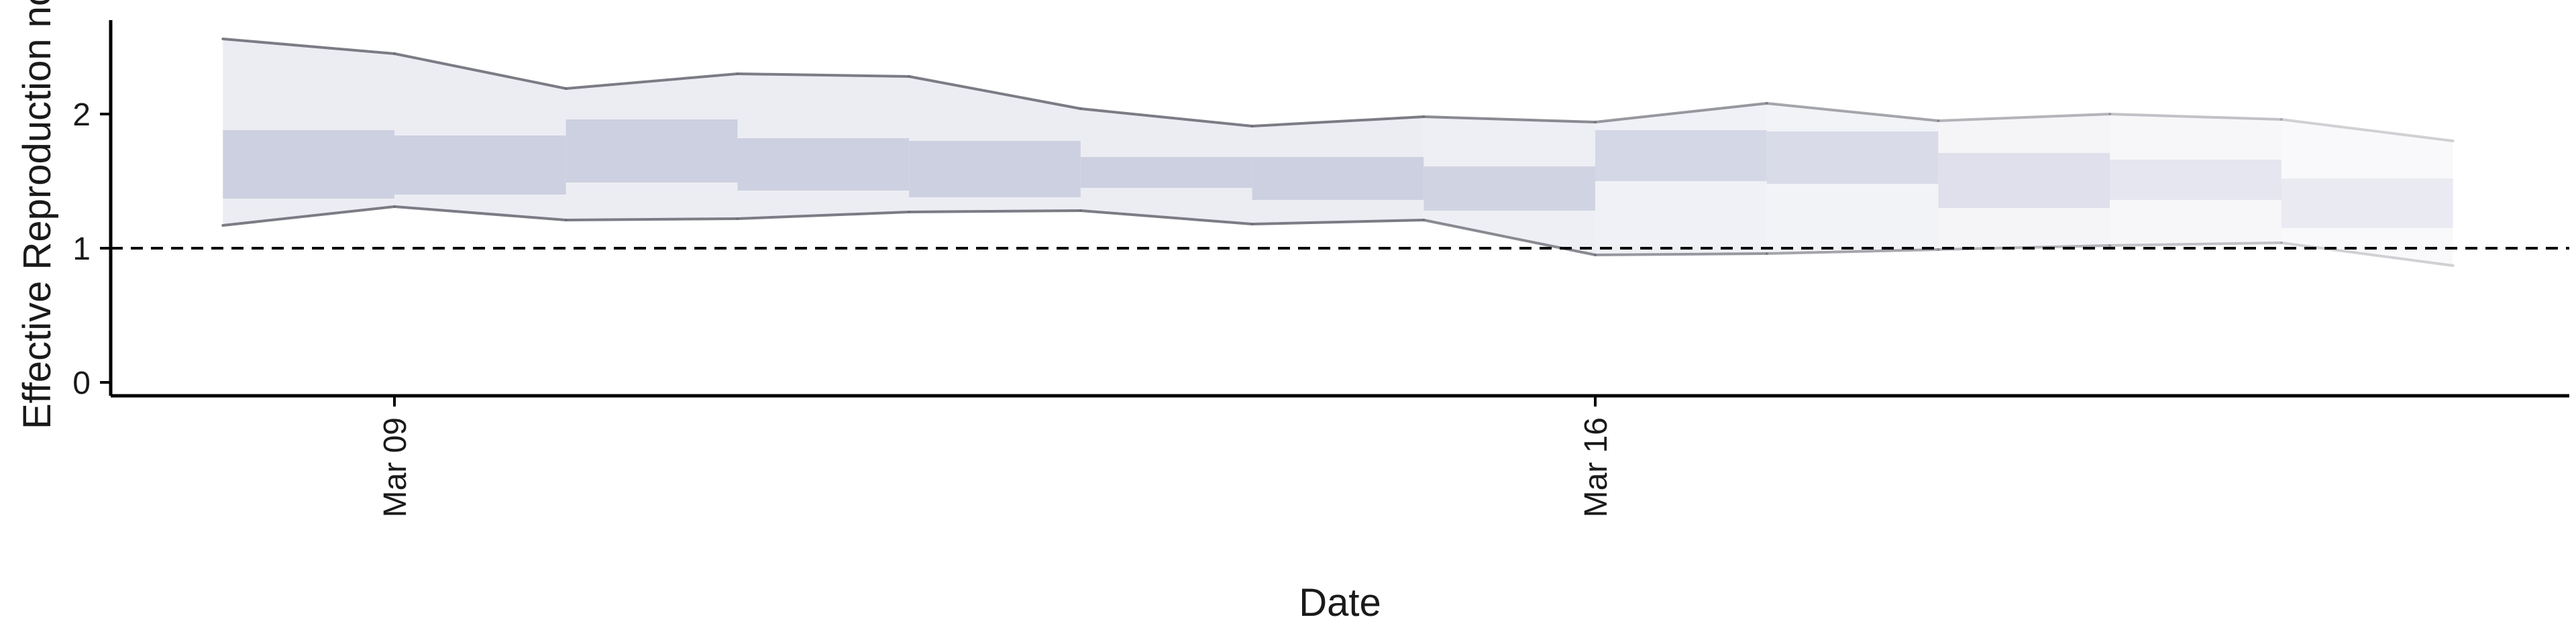 Image resolution: width=2576 pixels, height=644 pixels. Describe the element at coordinates (1596, 467) in the screenshot. I see `x-tick-label: Mar 16` at that location.